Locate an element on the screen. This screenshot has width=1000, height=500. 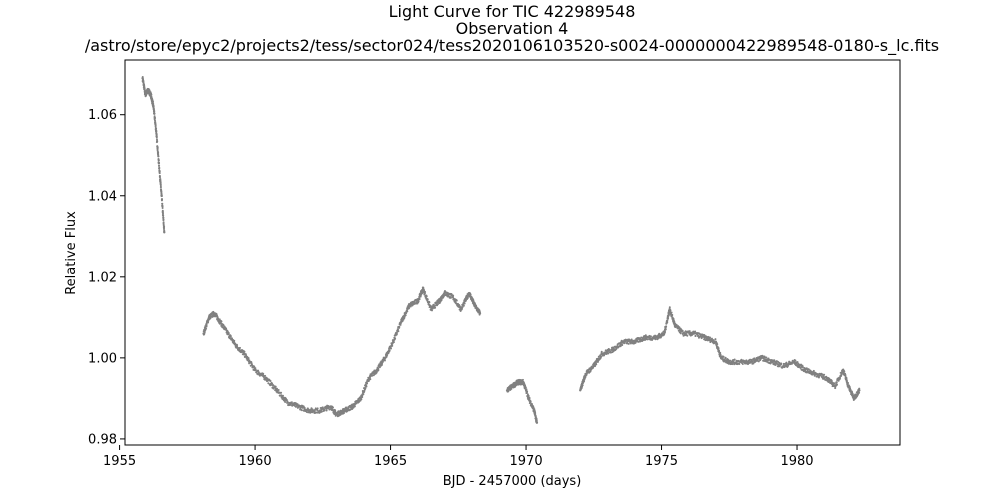
y-tick-label: 1.00 is located at coordinates (102, 358).